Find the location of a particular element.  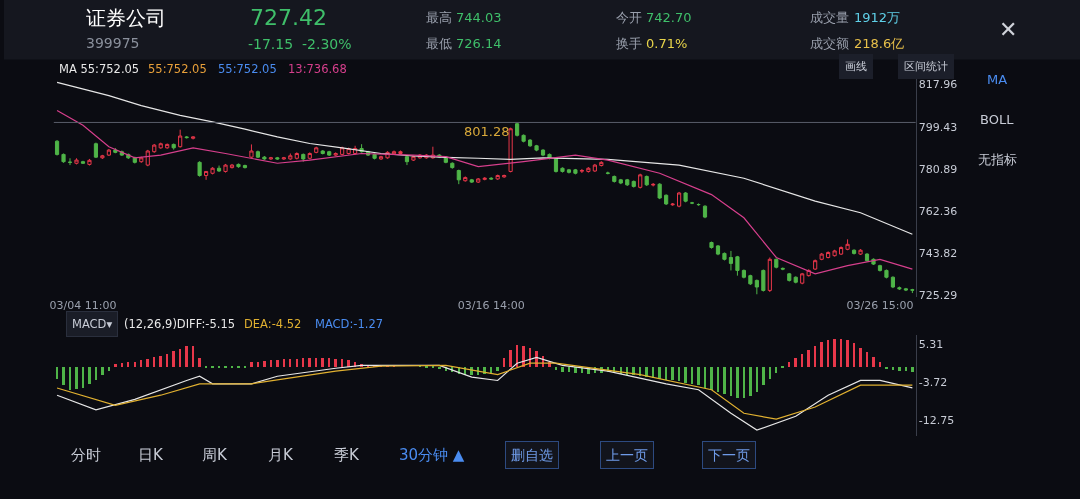

text: MA is located at coordinates (997, 79).